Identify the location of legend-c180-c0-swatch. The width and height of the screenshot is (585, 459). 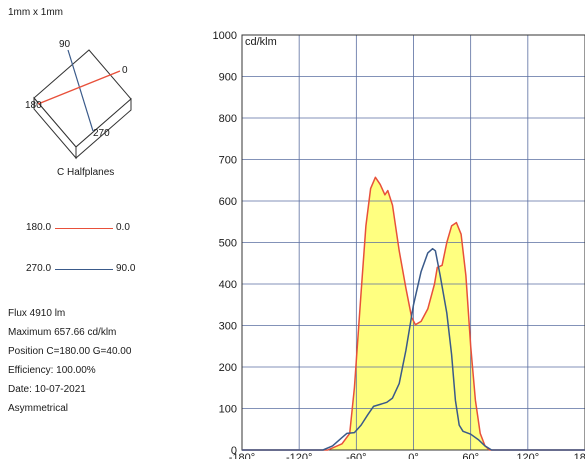
(84, 228).